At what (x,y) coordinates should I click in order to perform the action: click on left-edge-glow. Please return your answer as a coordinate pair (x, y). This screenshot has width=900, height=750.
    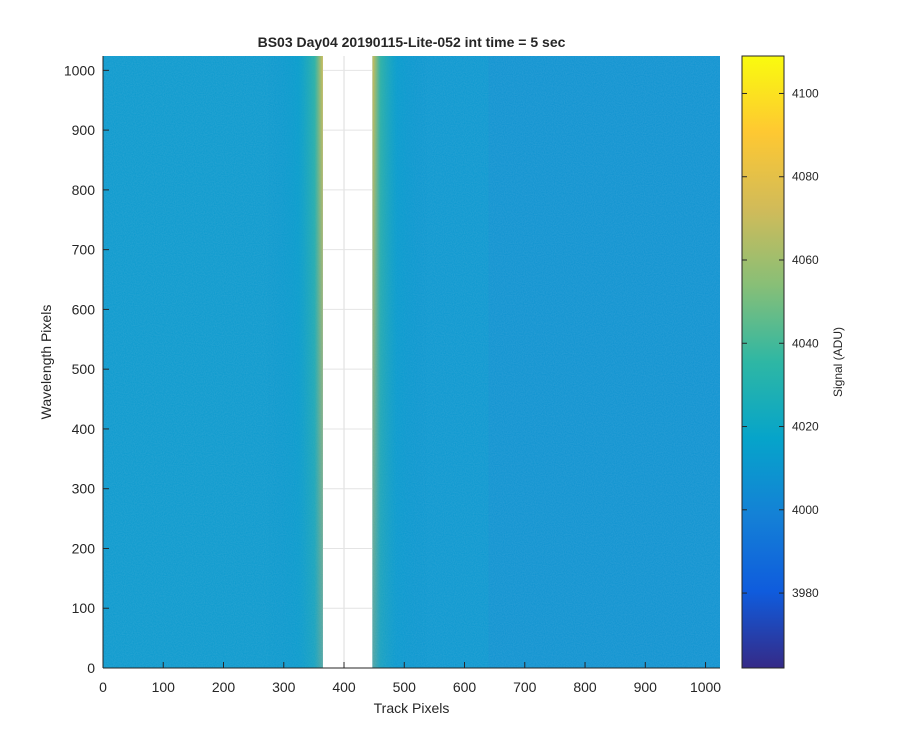
    Looking at the image, I should click on (295, 362).